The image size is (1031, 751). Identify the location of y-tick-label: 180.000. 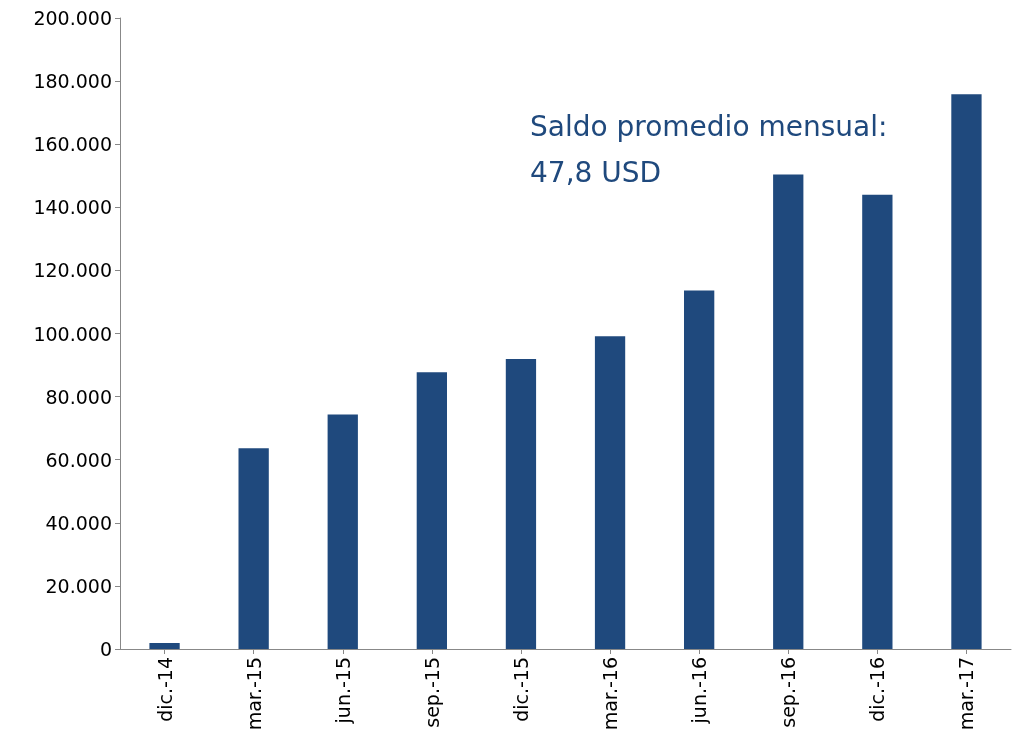
(72, 81).